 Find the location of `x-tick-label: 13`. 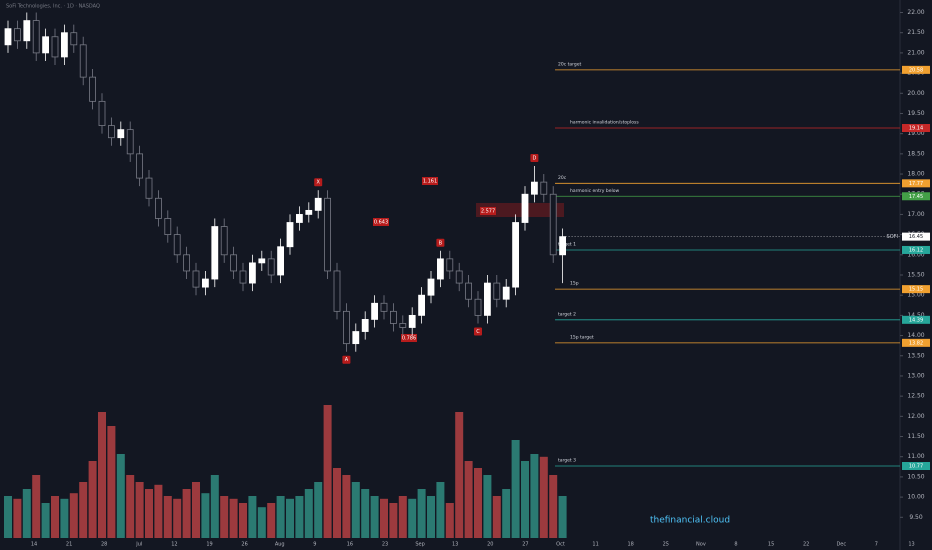

x-tick-label: 13 is located at coordinates (455, 545).